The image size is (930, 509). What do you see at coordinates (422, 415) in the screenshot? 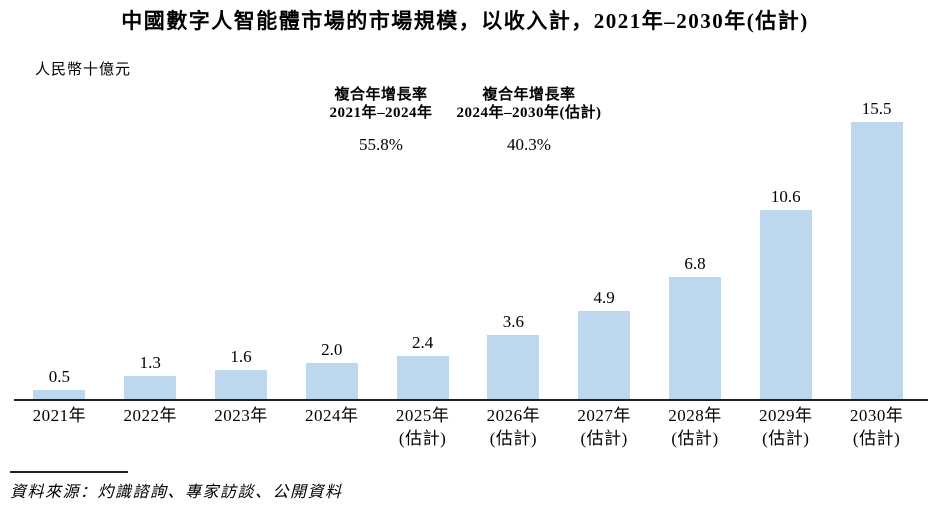
I see `x-tick-year: 2025年` at bounding box center [422, 415].